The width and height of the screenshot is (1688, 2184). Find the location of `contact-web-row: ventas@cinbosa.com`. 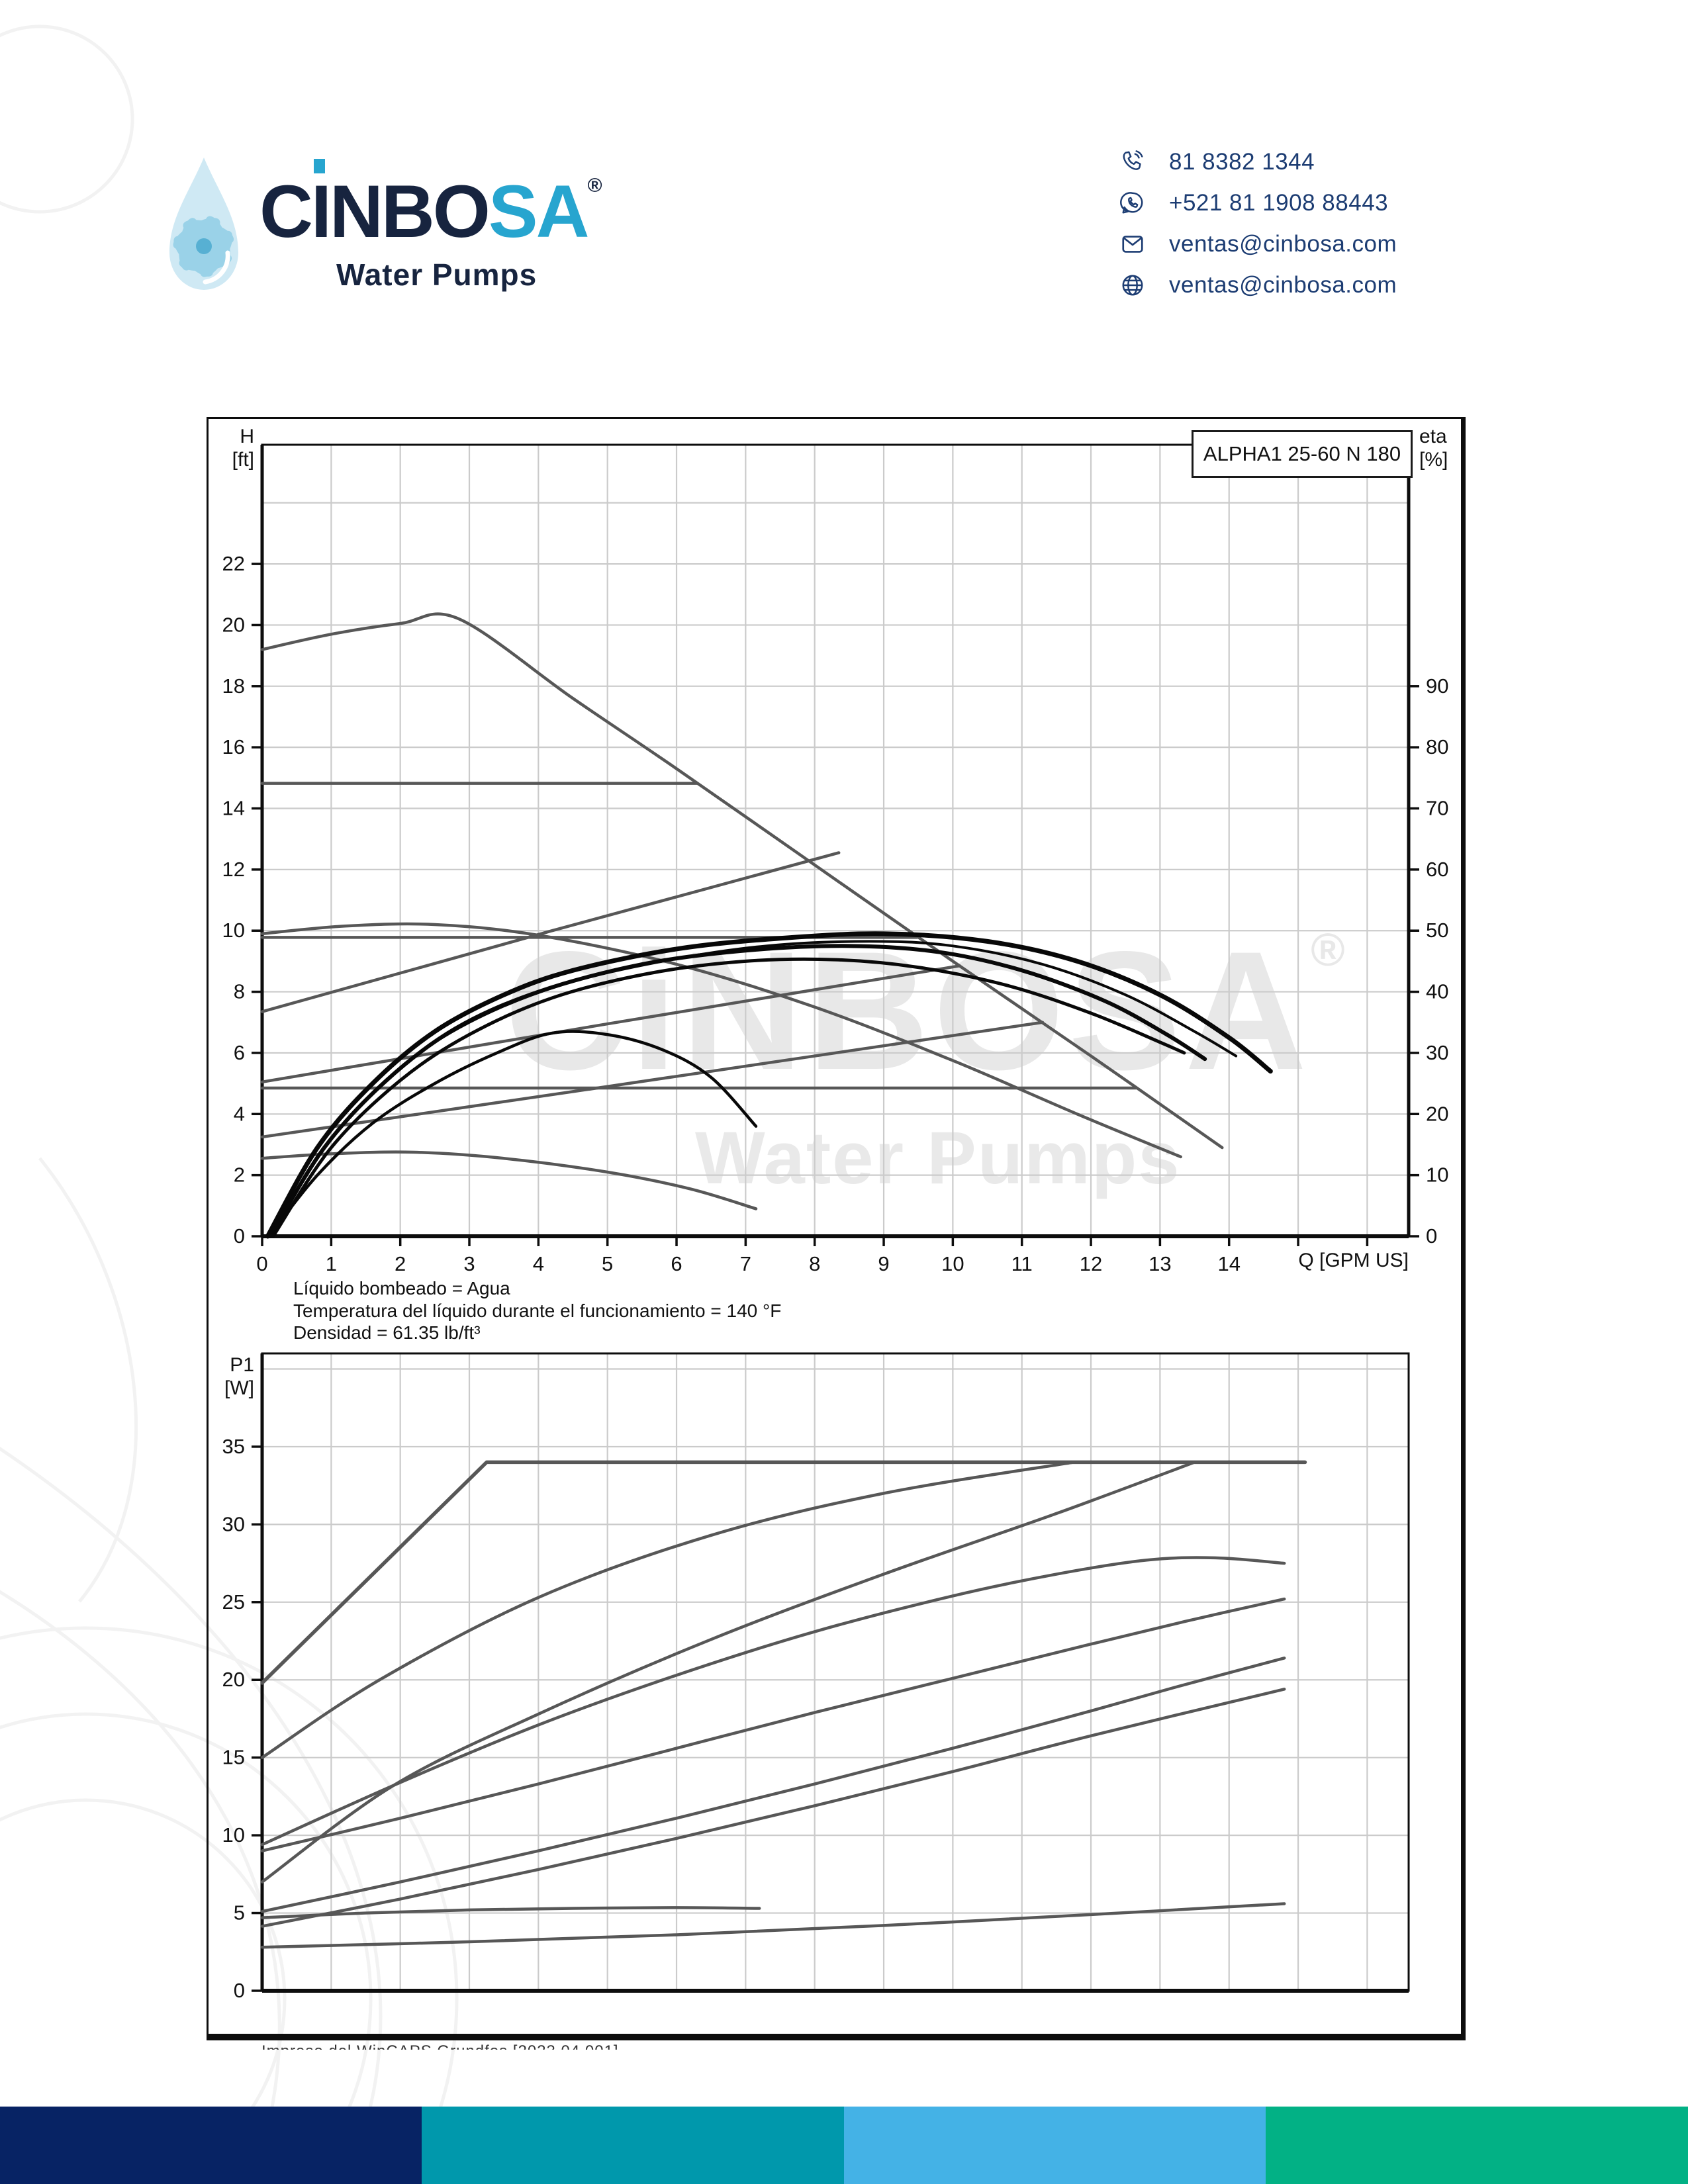

contact-web-row: ventas@cinbosa.com is located at coordinates (1305, 285).